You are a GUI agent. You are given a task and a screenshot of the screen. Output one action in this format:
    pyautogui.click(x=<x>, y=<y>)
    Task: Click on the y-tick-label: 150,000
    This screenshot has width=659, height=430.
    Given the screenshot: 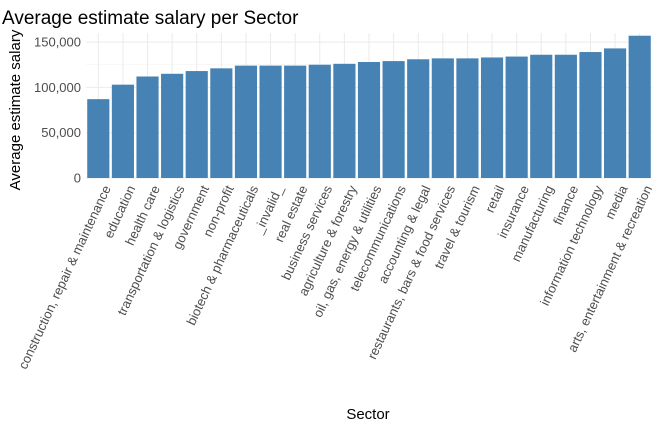 What is the action you would take?
    pyautogui.click(x=57, y=42)
    